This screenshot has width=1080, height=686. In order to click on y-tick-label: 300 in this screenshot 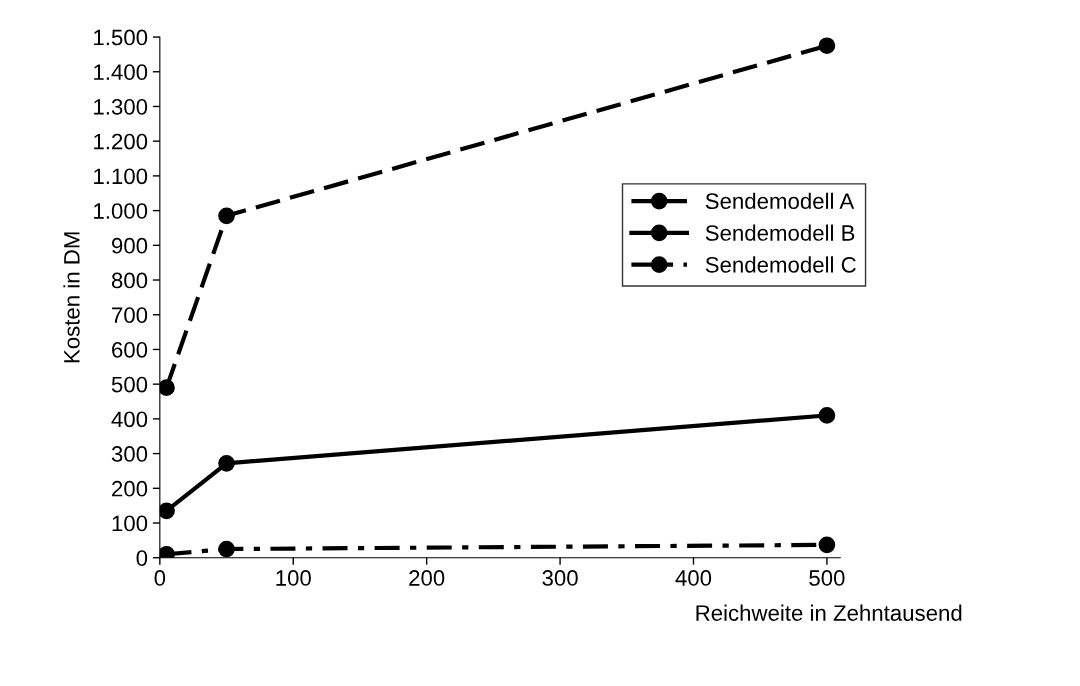, I will do `click(129, 454)`.